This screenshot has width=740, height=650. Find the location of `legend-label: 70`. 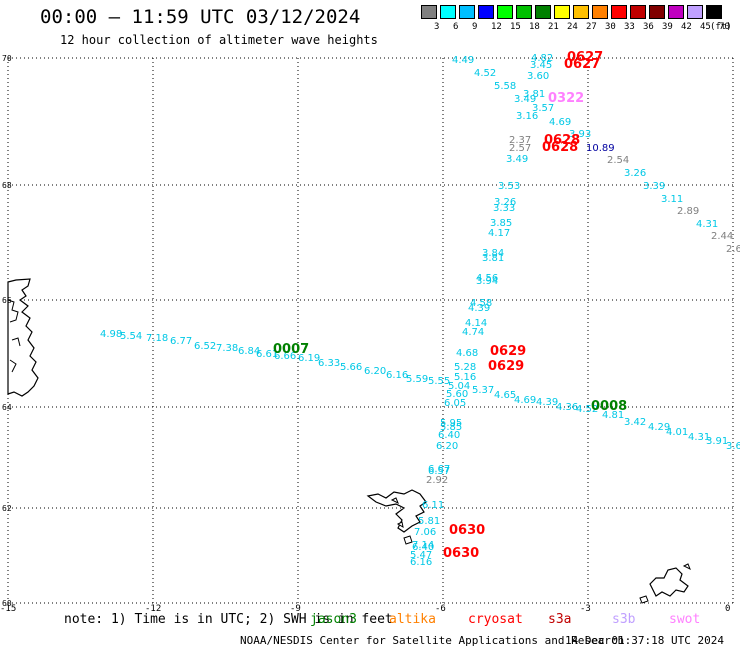

legend-label: 70 is located at coordinates (724, 27).